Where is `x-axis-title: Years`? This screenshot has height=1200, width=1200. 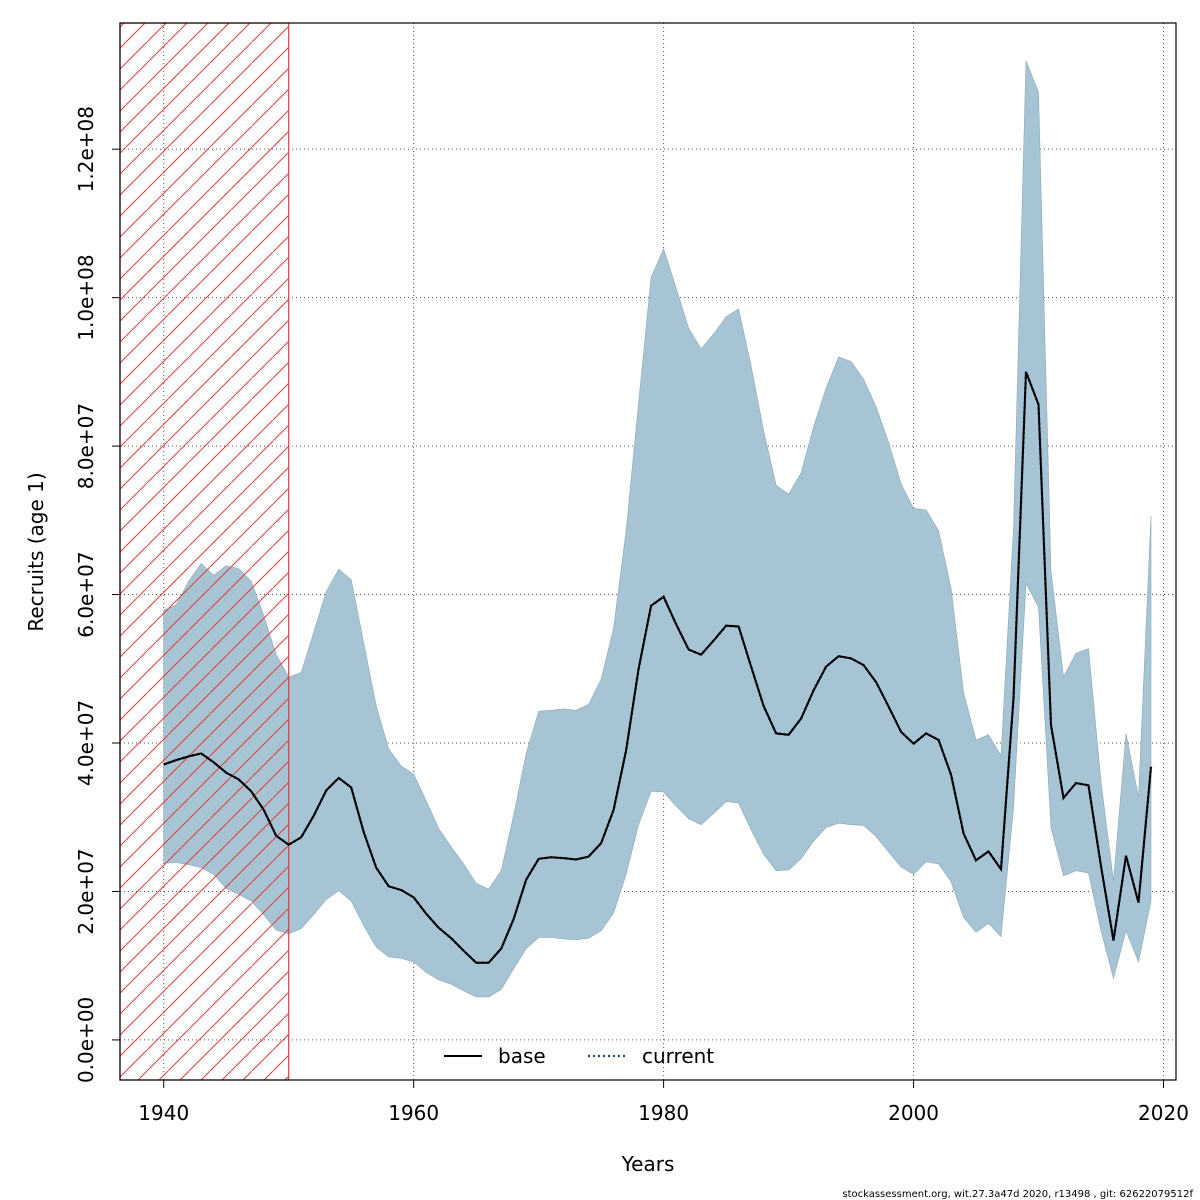 x-axis-title: Years is located at coordinates (648, 1164).